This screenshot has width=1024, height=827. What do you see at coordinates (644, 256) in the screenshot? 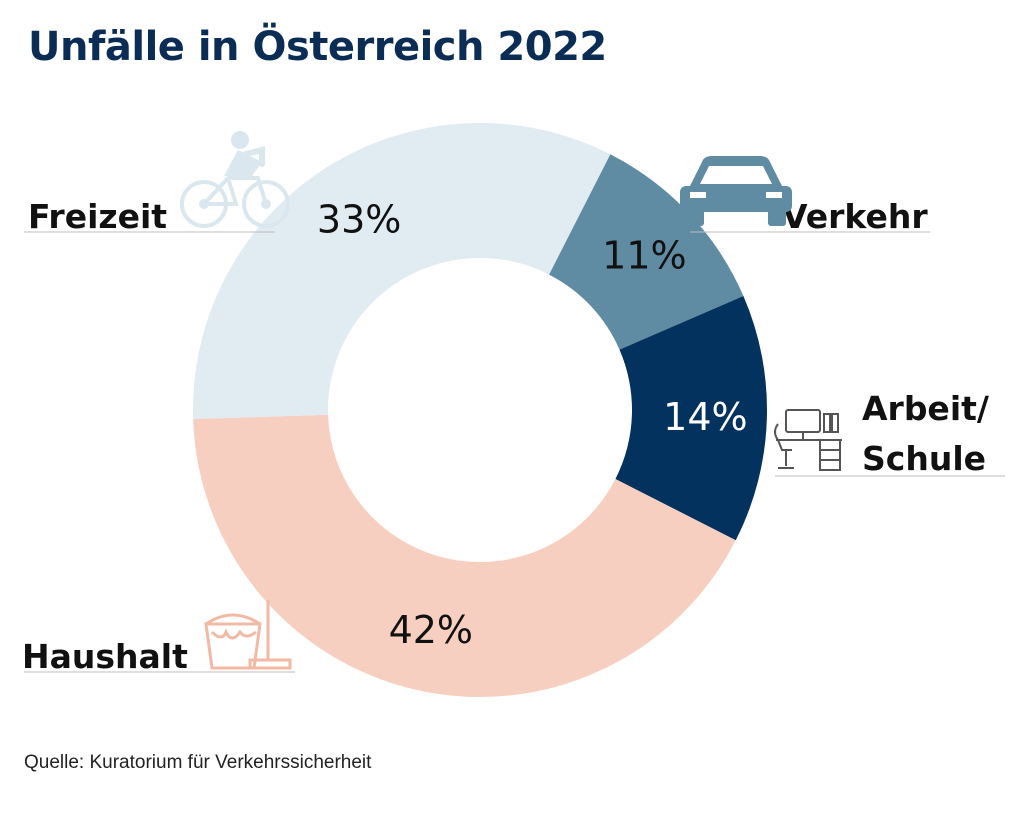
I see `percent-label-verkehr: 11%` at bounding box center [644, 256].